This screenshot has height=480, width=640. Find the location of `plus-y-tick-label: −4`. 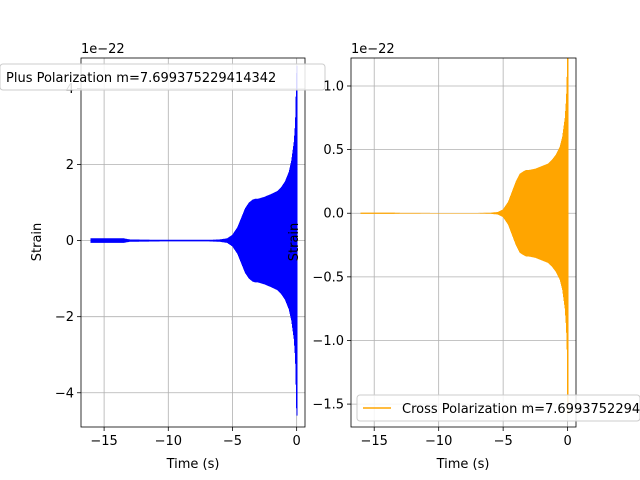

plus-y-tick-label: −4 is located at coordinates (64, 393).